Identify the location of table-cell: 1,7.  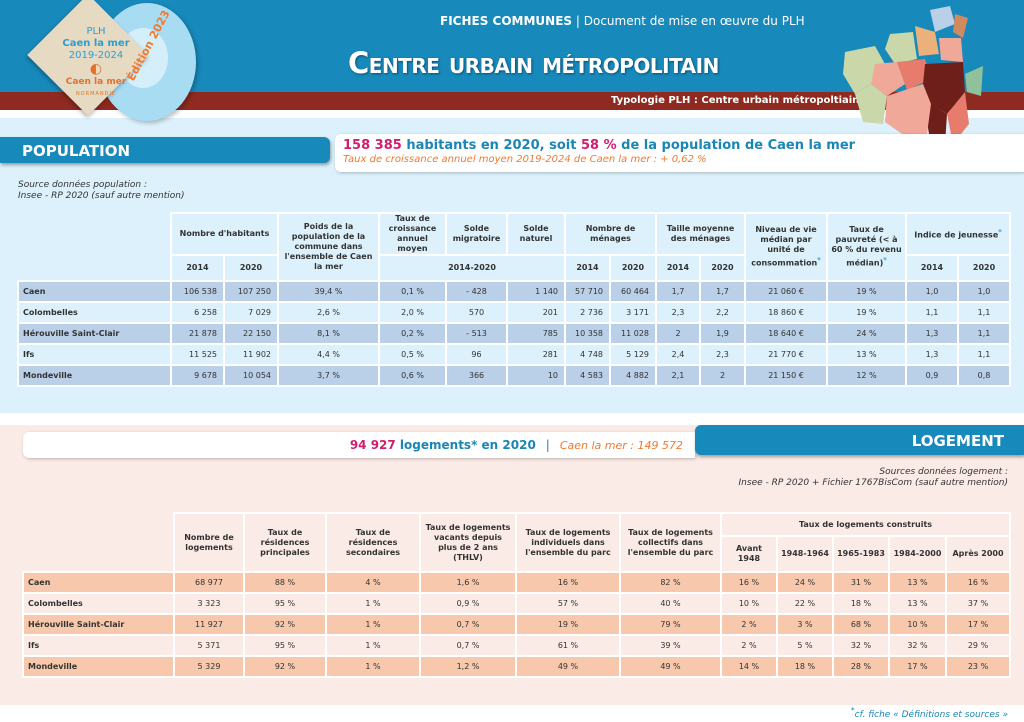
(722, 291).